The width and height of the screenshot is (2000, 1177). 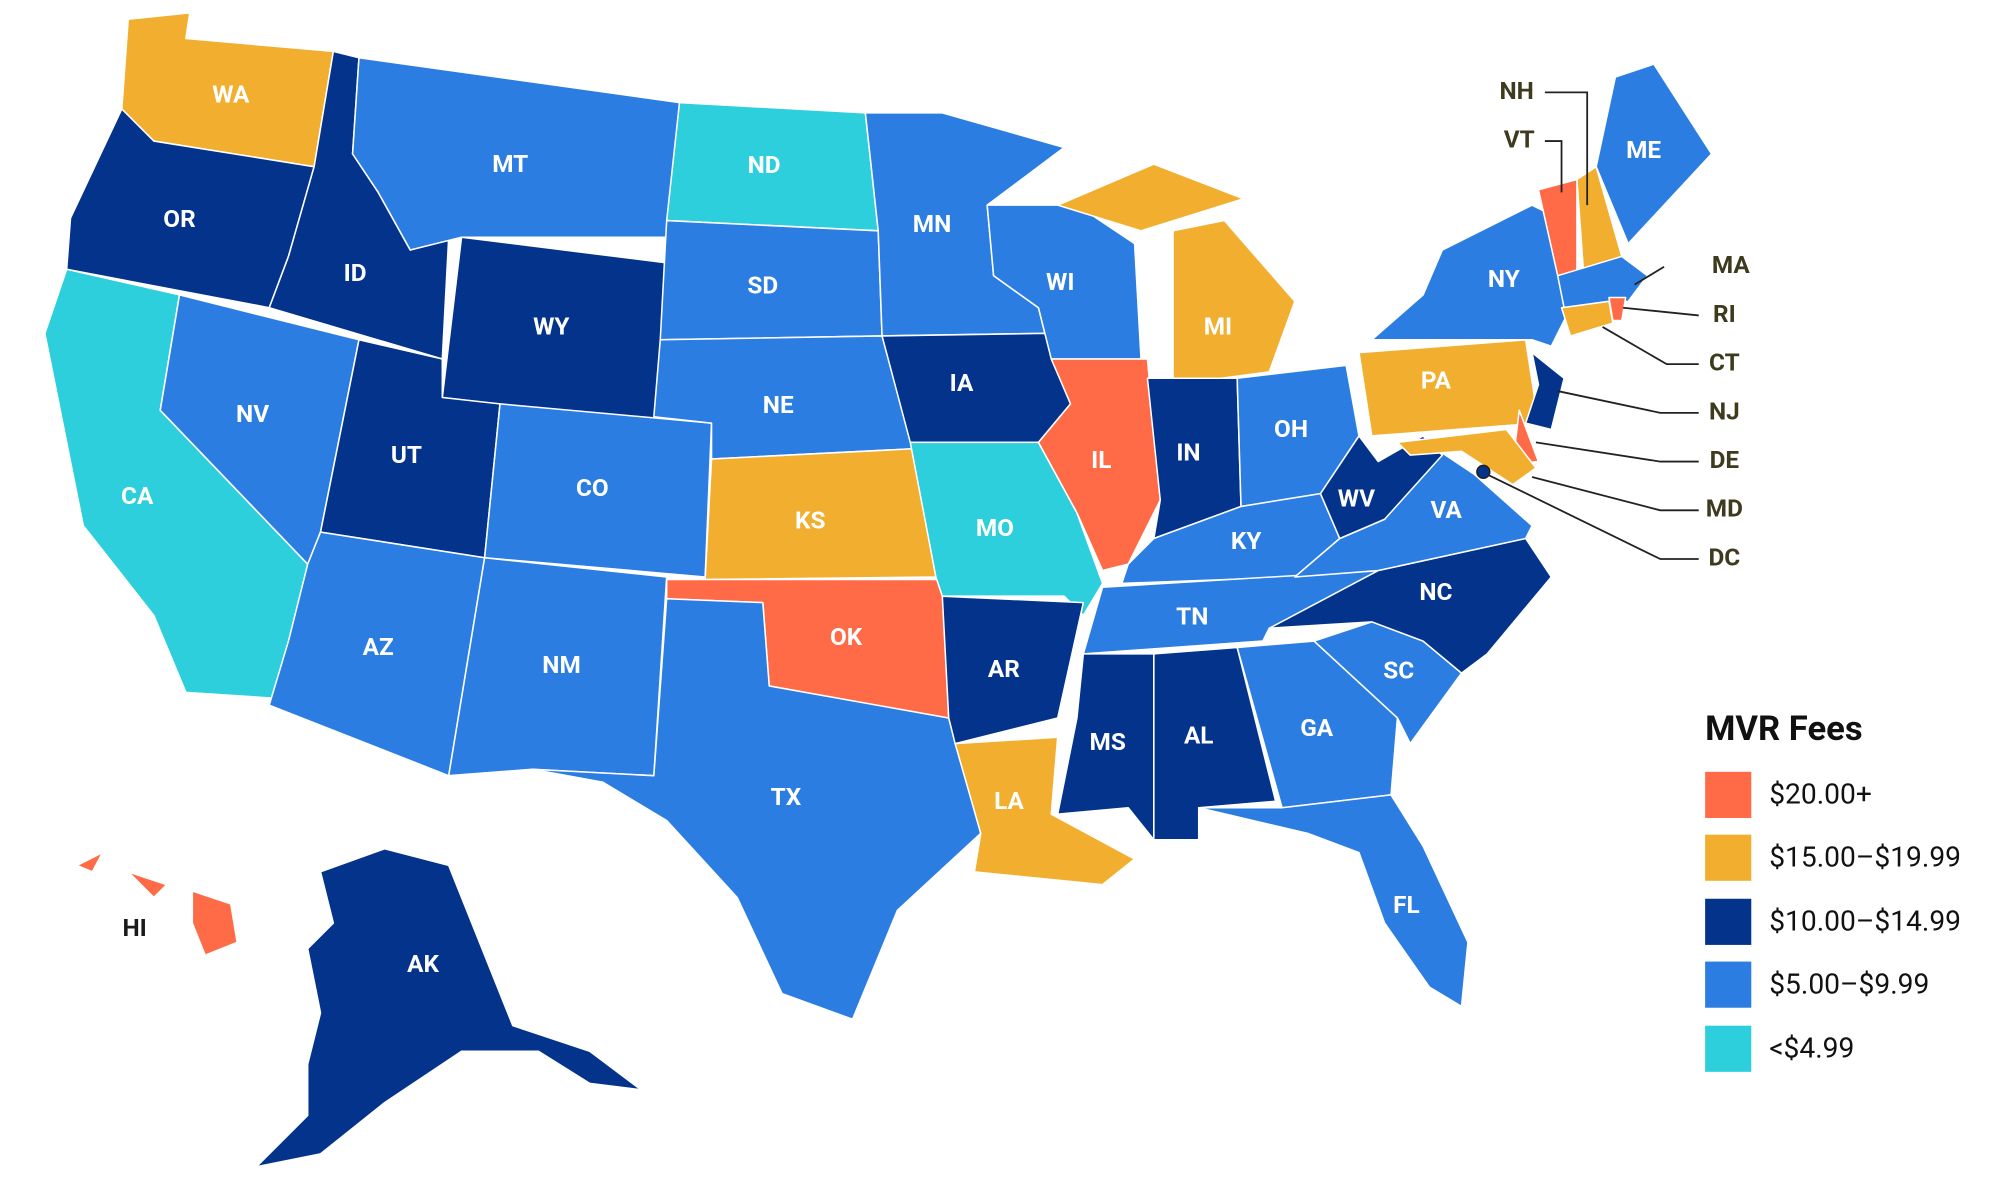 I want to click on state-label: OK, so click(x=846, y=636).